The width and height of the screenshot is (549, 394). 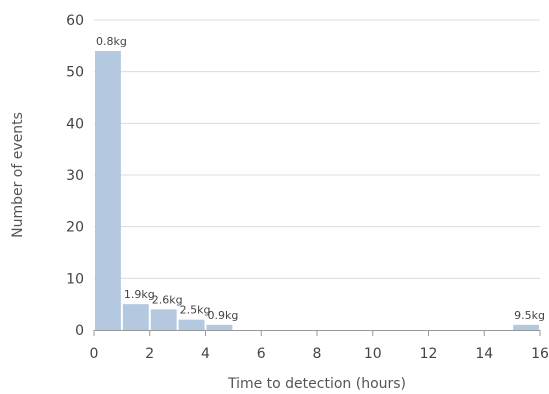 I want to click on x-tick-label: 16, so click(x=540, y=354).